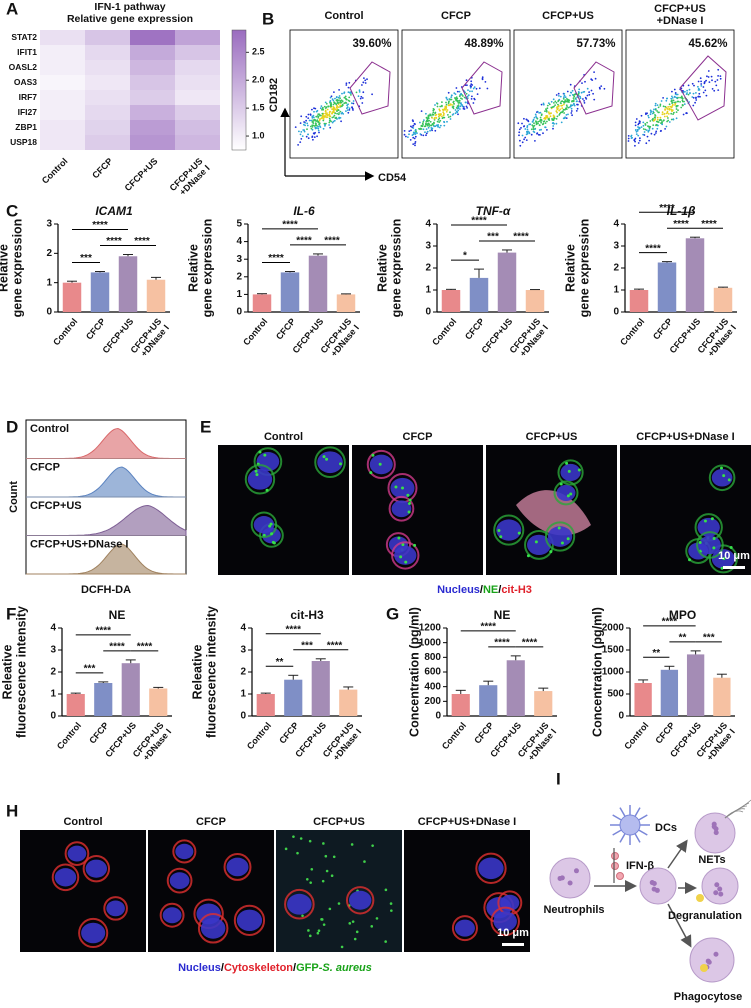 The height and width of the screenshot is (1008, 751). Describe the element at coordinates (573, 910) in the screenshot. I see `diagram-label: Neutrophils` at that location.